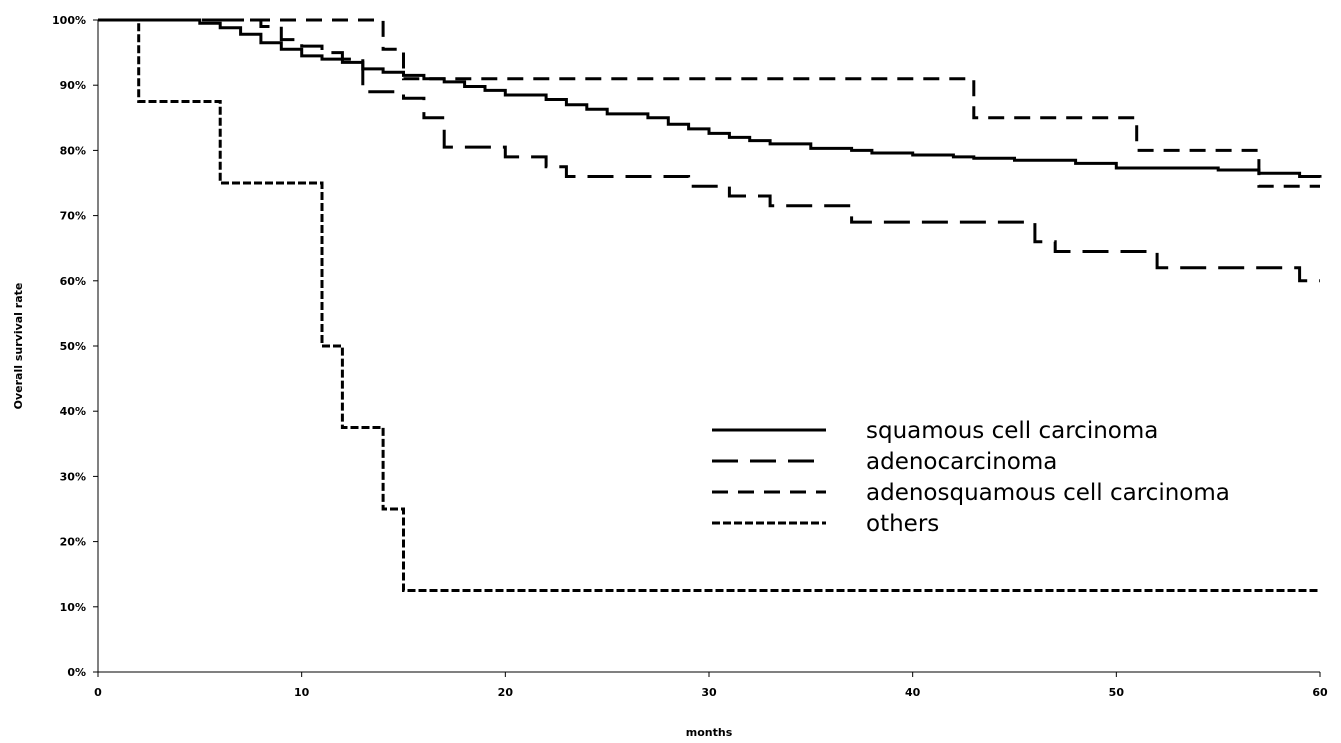 This screenshot has height=743, width=1341. I want to click on y-tick-label: 30%, so click(73, 476).